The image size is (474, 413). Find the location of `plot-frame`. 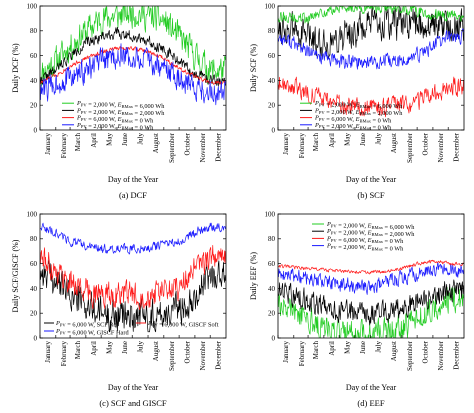

plot-frame is located at coordinates (371, 276).